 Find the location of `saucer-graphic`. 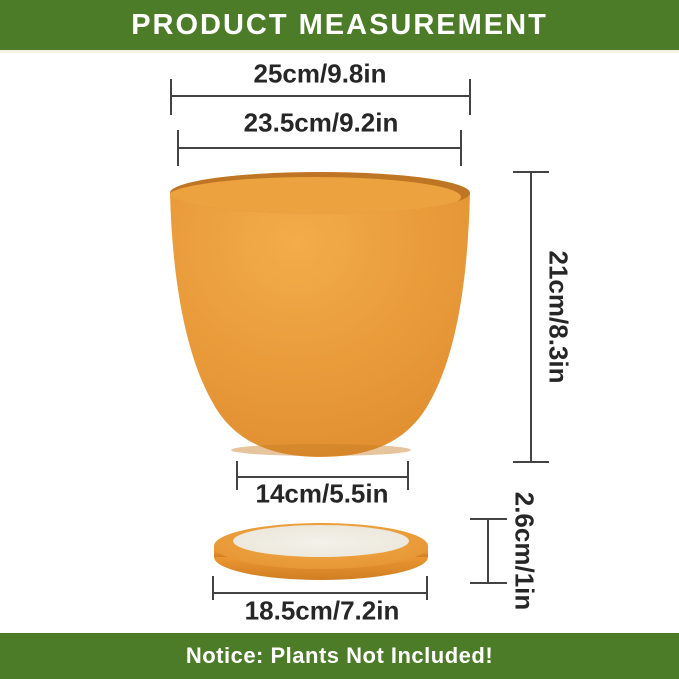

saucer-graphic is located at coordinates (321, 551).